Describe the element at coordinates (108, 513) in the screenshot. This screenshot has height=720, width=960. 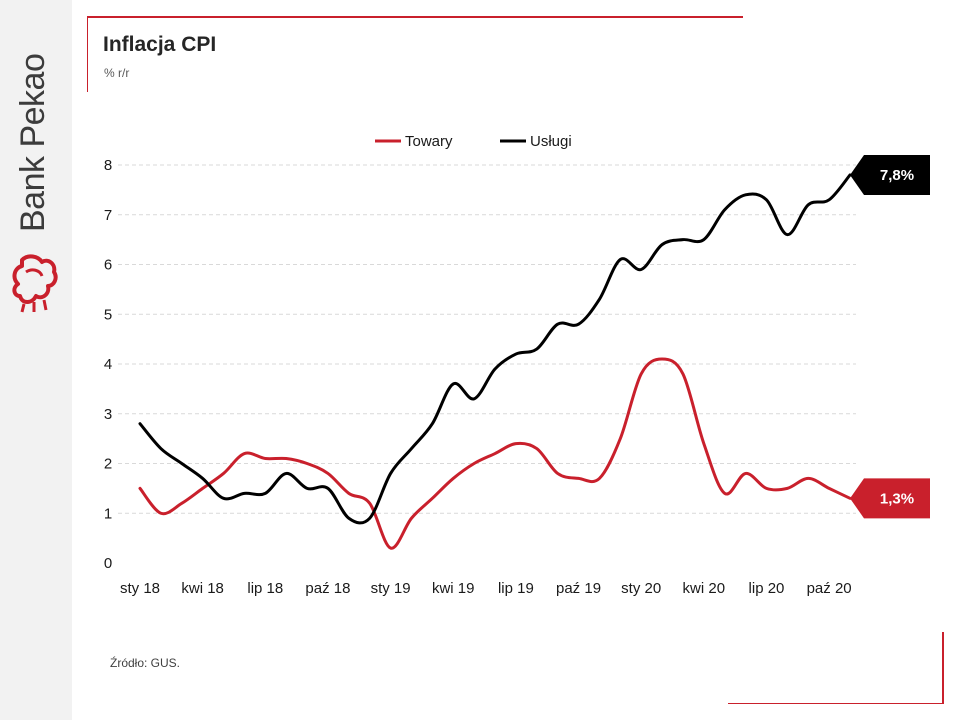
I see `y-tick-label: 1` at that location.